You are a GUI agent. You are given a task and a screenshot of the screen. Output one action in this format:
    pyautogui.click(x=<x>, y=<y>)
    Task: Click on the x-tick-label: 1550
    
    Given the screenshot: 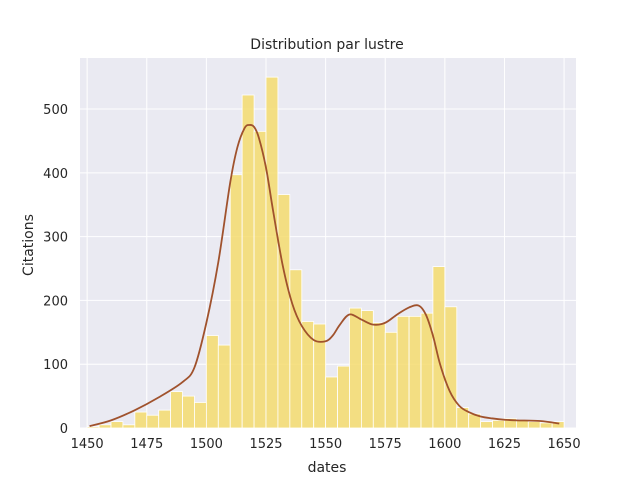 What is the action you would take?
    pyautogui.click(x=325, y=444)
    